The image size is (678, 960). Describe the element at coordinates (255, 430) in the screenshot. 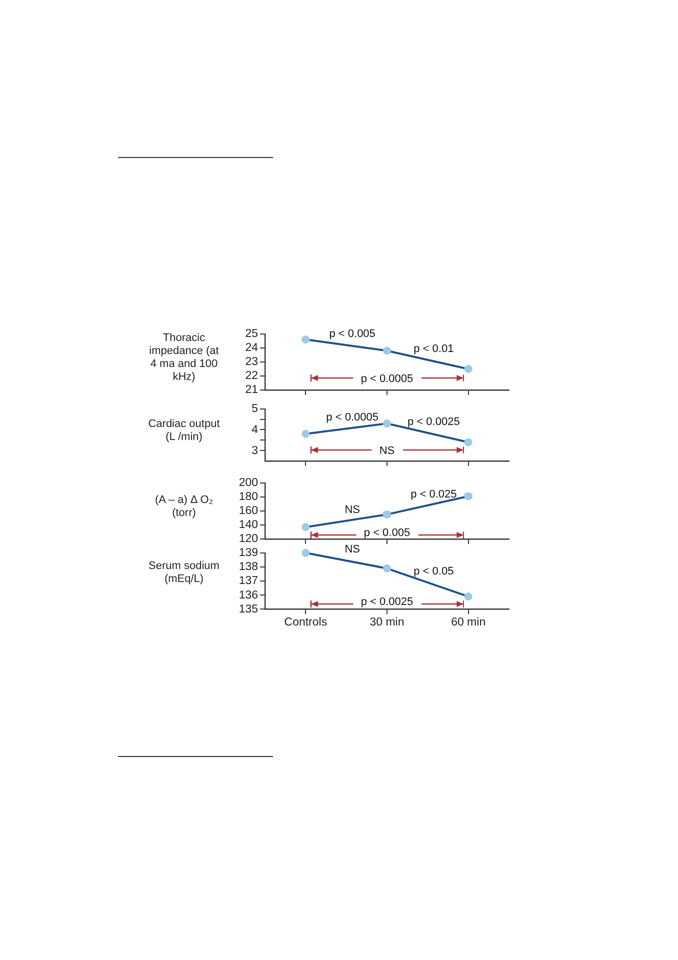

I see `y-tick-label: 4` at that location.